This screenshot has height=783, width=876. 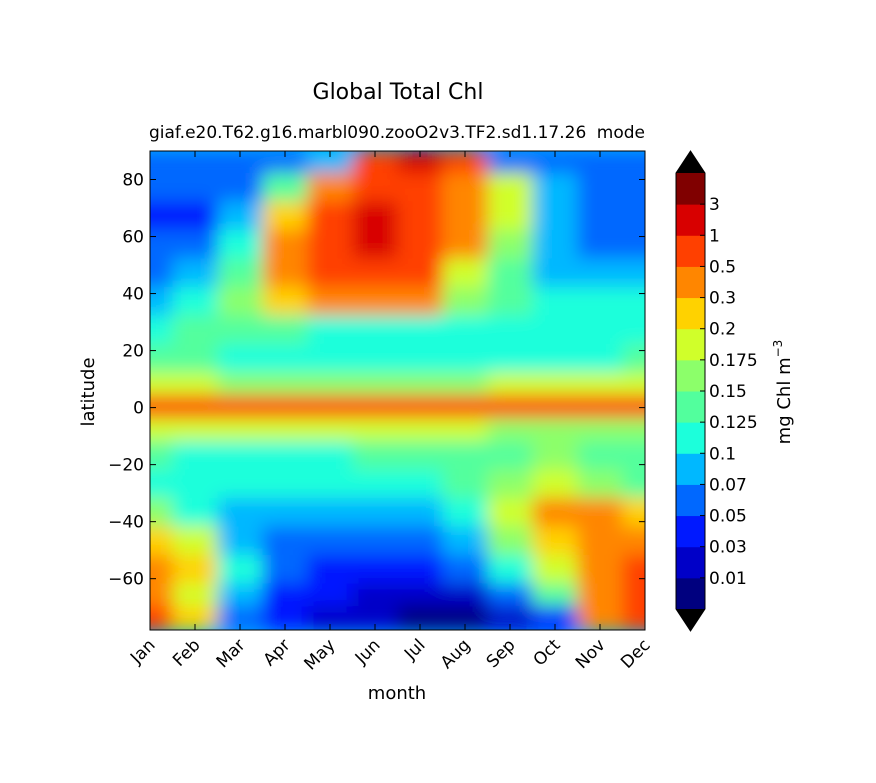 What do you see at coordinates (320, 654) in the screenshot?
I see `x-tick-label-may: May` at bounding box center [320, 654].